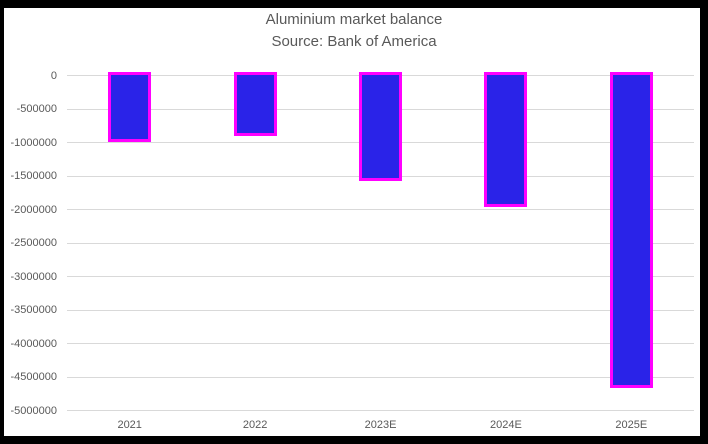 The width and height of the screenshot is (708, 444). I want to click on bar-2022, so click(255, 104).